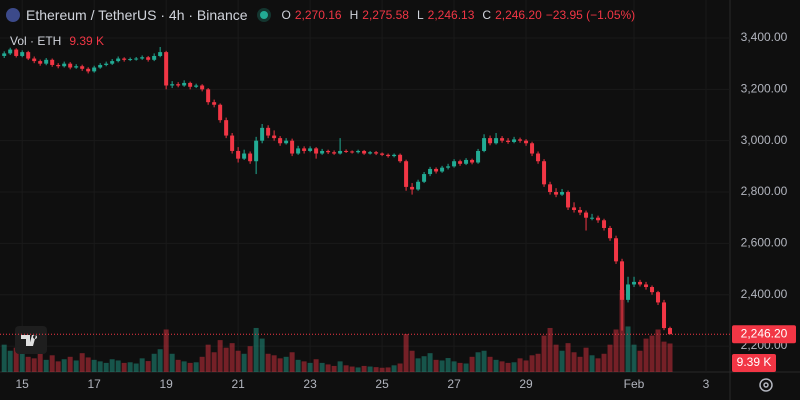 This screenshot has width=800, height=400. Describe the element at coordinates (36, 41) in the screenshot. I see `volume-title: Vol · ETH` at that location.